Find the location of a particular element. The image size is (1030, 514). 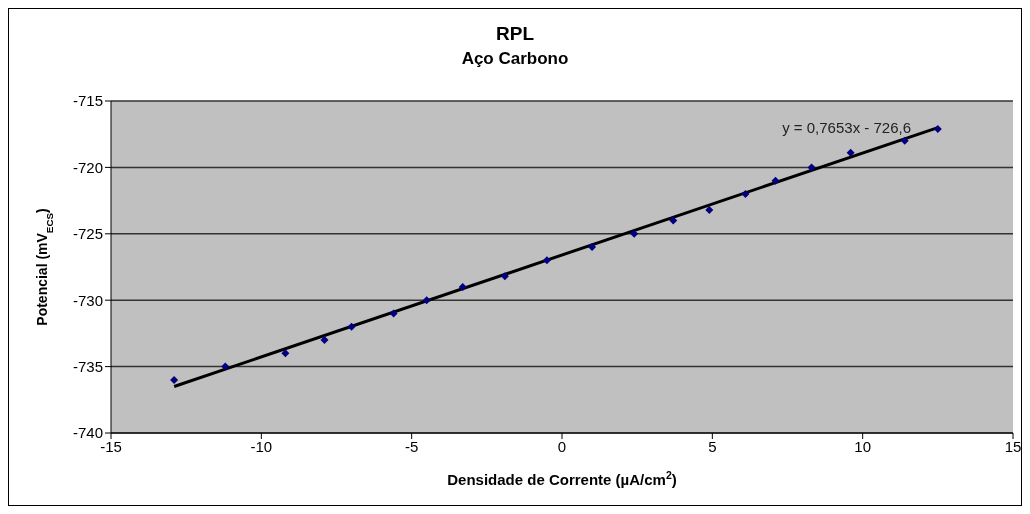

chart-title: RPL is located at coordinates (515, 34).